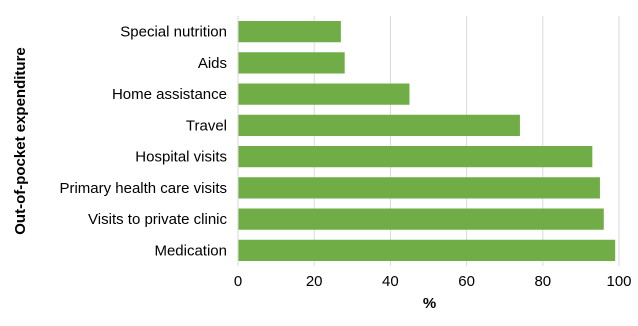 This screenshot has height=326, width=638. What do you see at coordinates (238, 281) in the screenshot?
I see `x-tick-label: 0` at bounding box center [238, 281].